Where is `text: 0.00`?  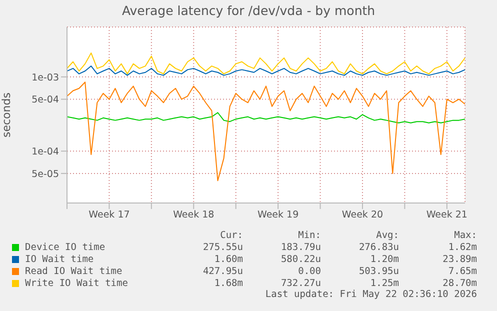 text: 0.00 is located at coordinates (309, 271).